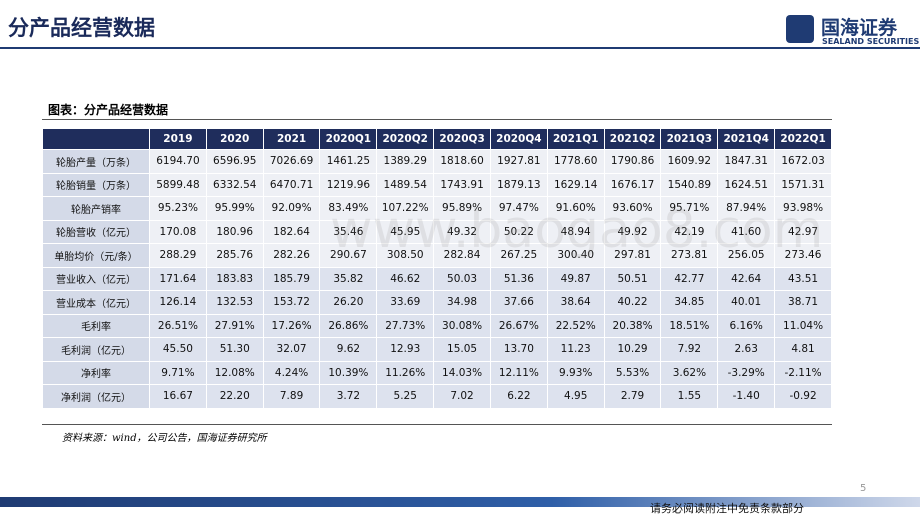 The image size is (920, 518). Describe the element at coordinates (405, 349) in the screenshot. I see `cell: 12.93` at that location.